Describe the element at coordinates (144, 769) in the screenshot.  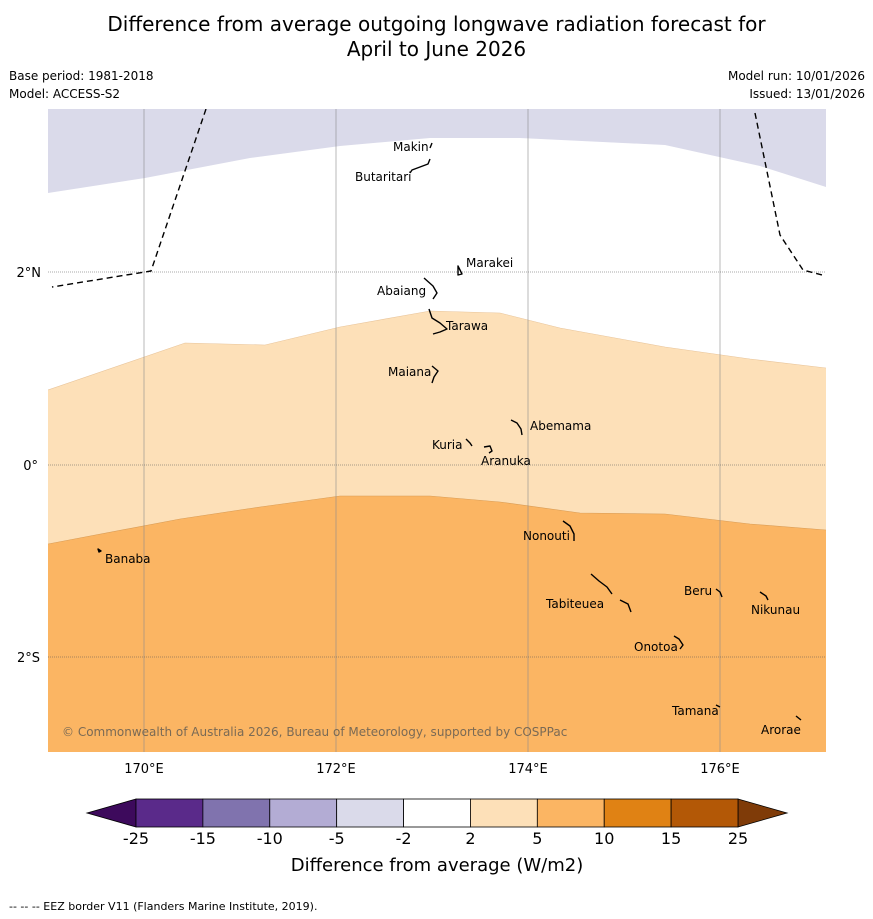
I see `x-tick-170e: 170°E` at that location.